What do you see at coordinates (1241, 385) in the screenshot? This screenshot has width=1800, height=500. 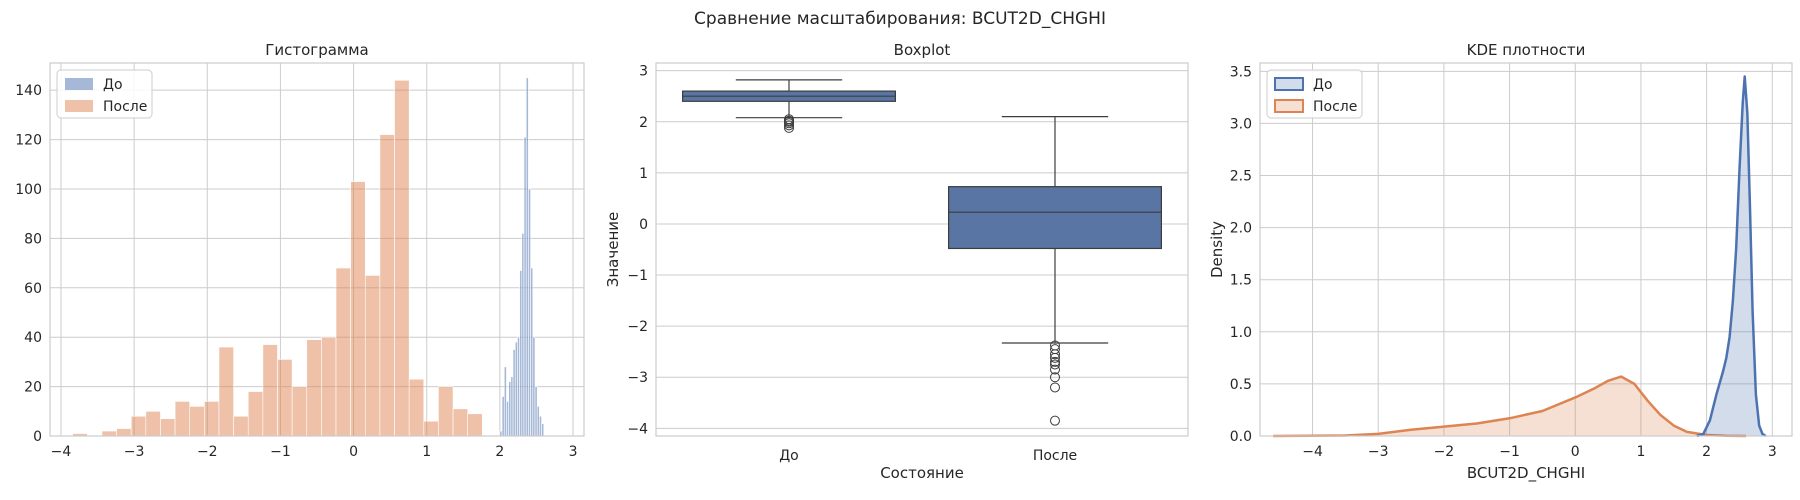 I see `y-tick-label: 0.5` at bounding box center [1241, 385].